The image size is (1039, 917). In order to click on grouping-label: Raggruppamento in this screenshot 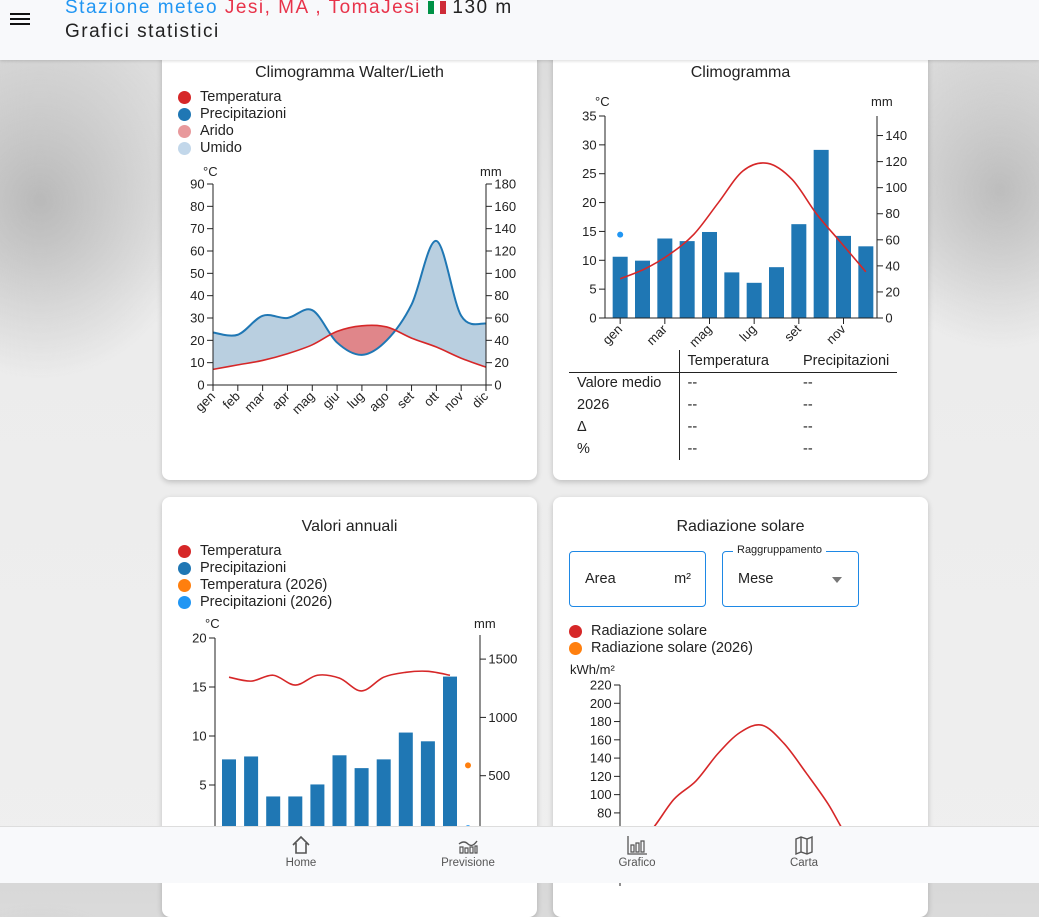, I will do `click(780, 550)`.